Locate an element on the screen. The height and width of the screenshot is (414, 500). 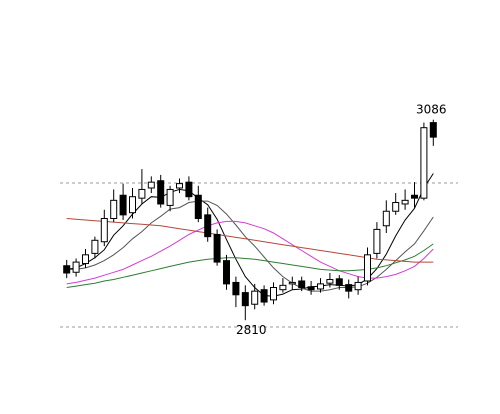
low-label: 2810 is located at coordinates (251, 330).